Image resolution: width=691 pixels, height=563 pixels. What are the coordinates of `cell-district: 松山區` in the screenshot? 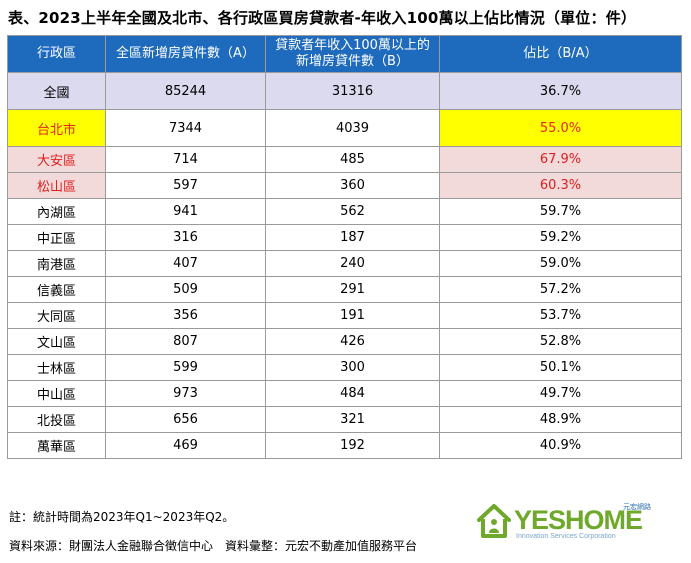 It's located at (56, 185).